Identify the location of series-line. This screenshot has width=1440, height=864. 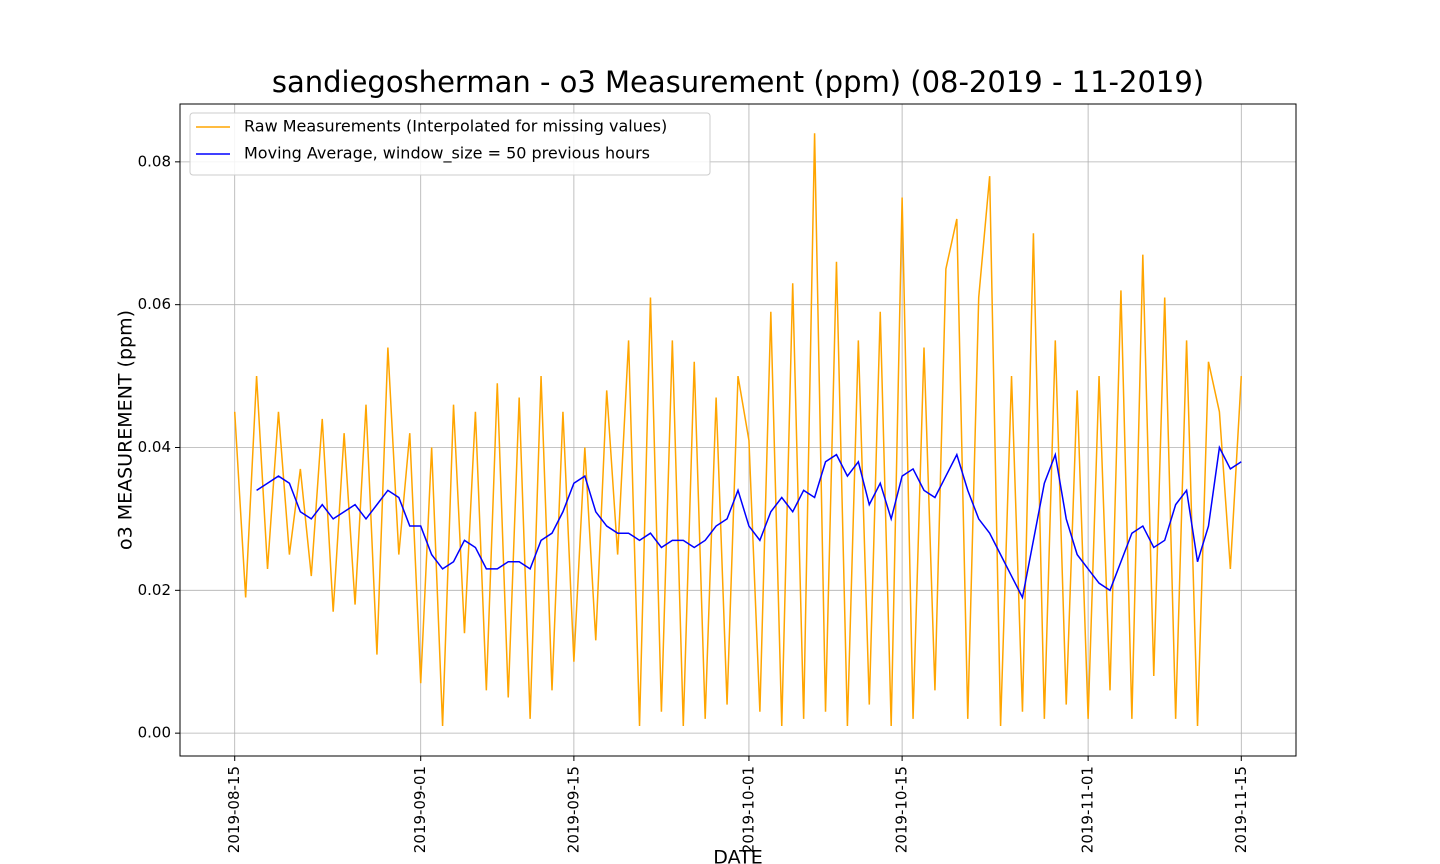
(749, 522).